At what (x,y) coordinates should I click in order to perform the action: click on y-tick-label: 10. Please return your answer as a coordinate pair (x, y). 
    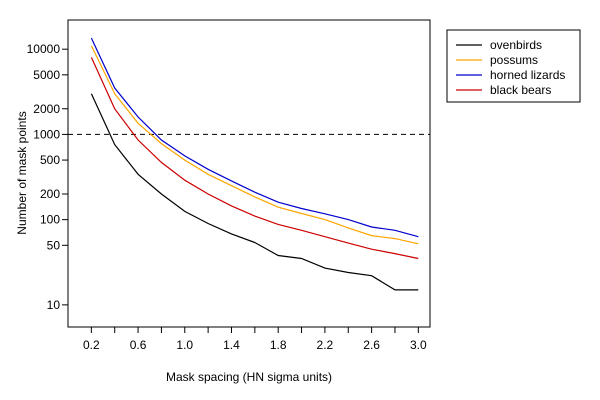
    Looking at the image, I should click on (54, 305).